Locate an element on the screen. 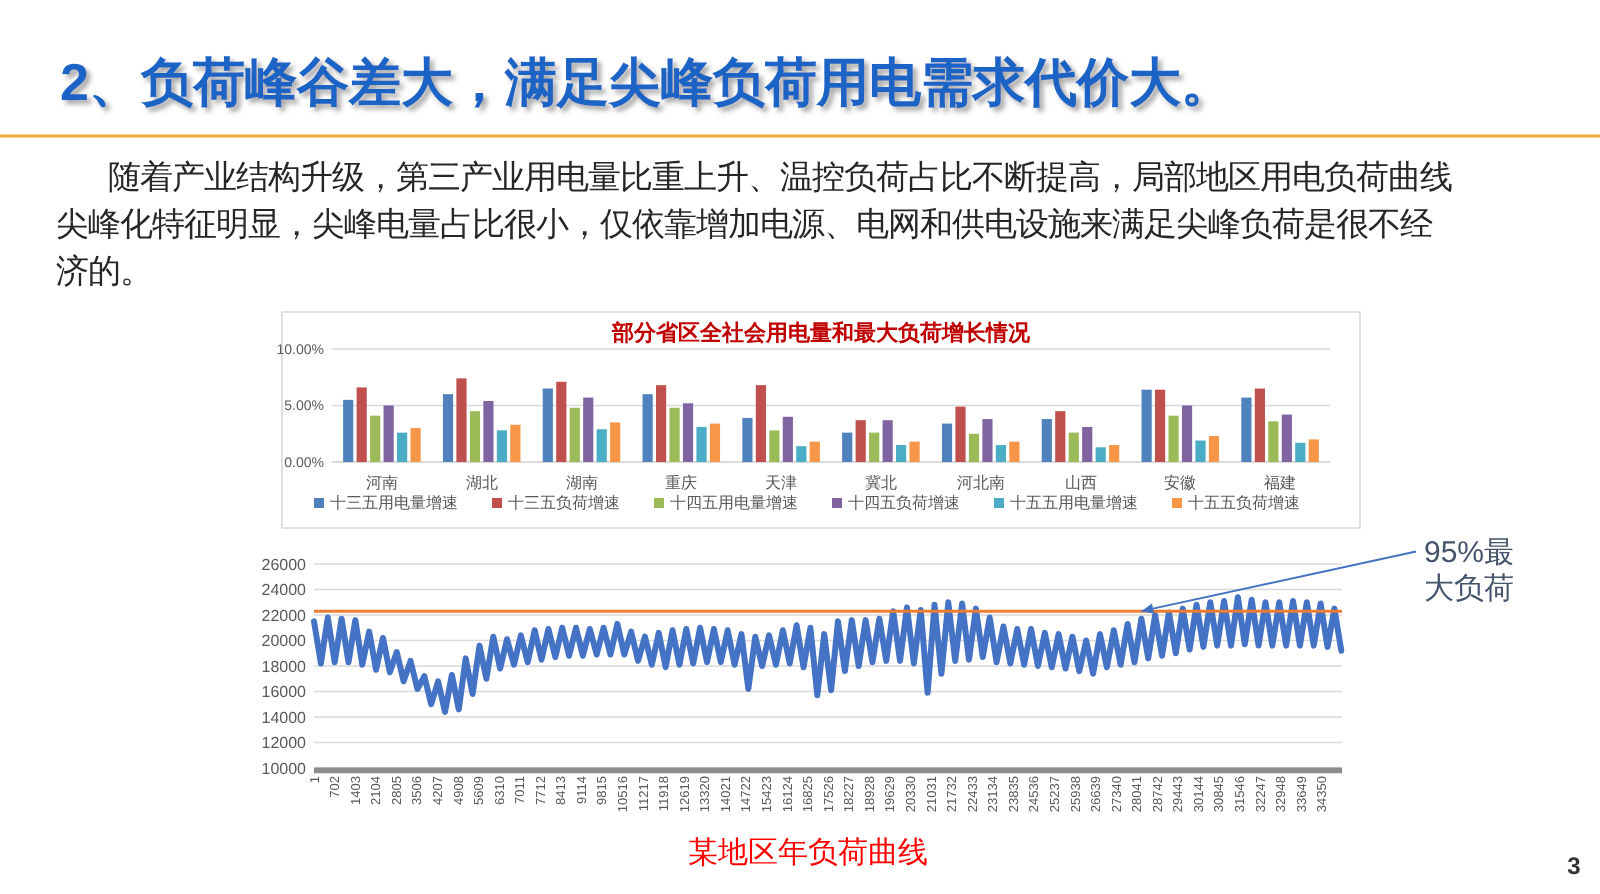  y-tick-label: 12000 is located at coordinates (284, 743).